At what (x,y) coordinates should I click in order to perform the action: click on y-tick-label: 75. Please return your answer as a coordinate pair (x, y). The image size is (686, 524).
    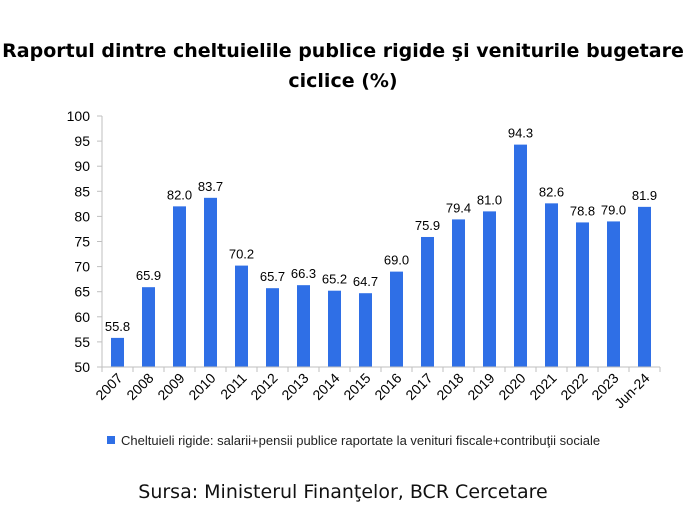
    Looking at the image, I should click on (82, 242).